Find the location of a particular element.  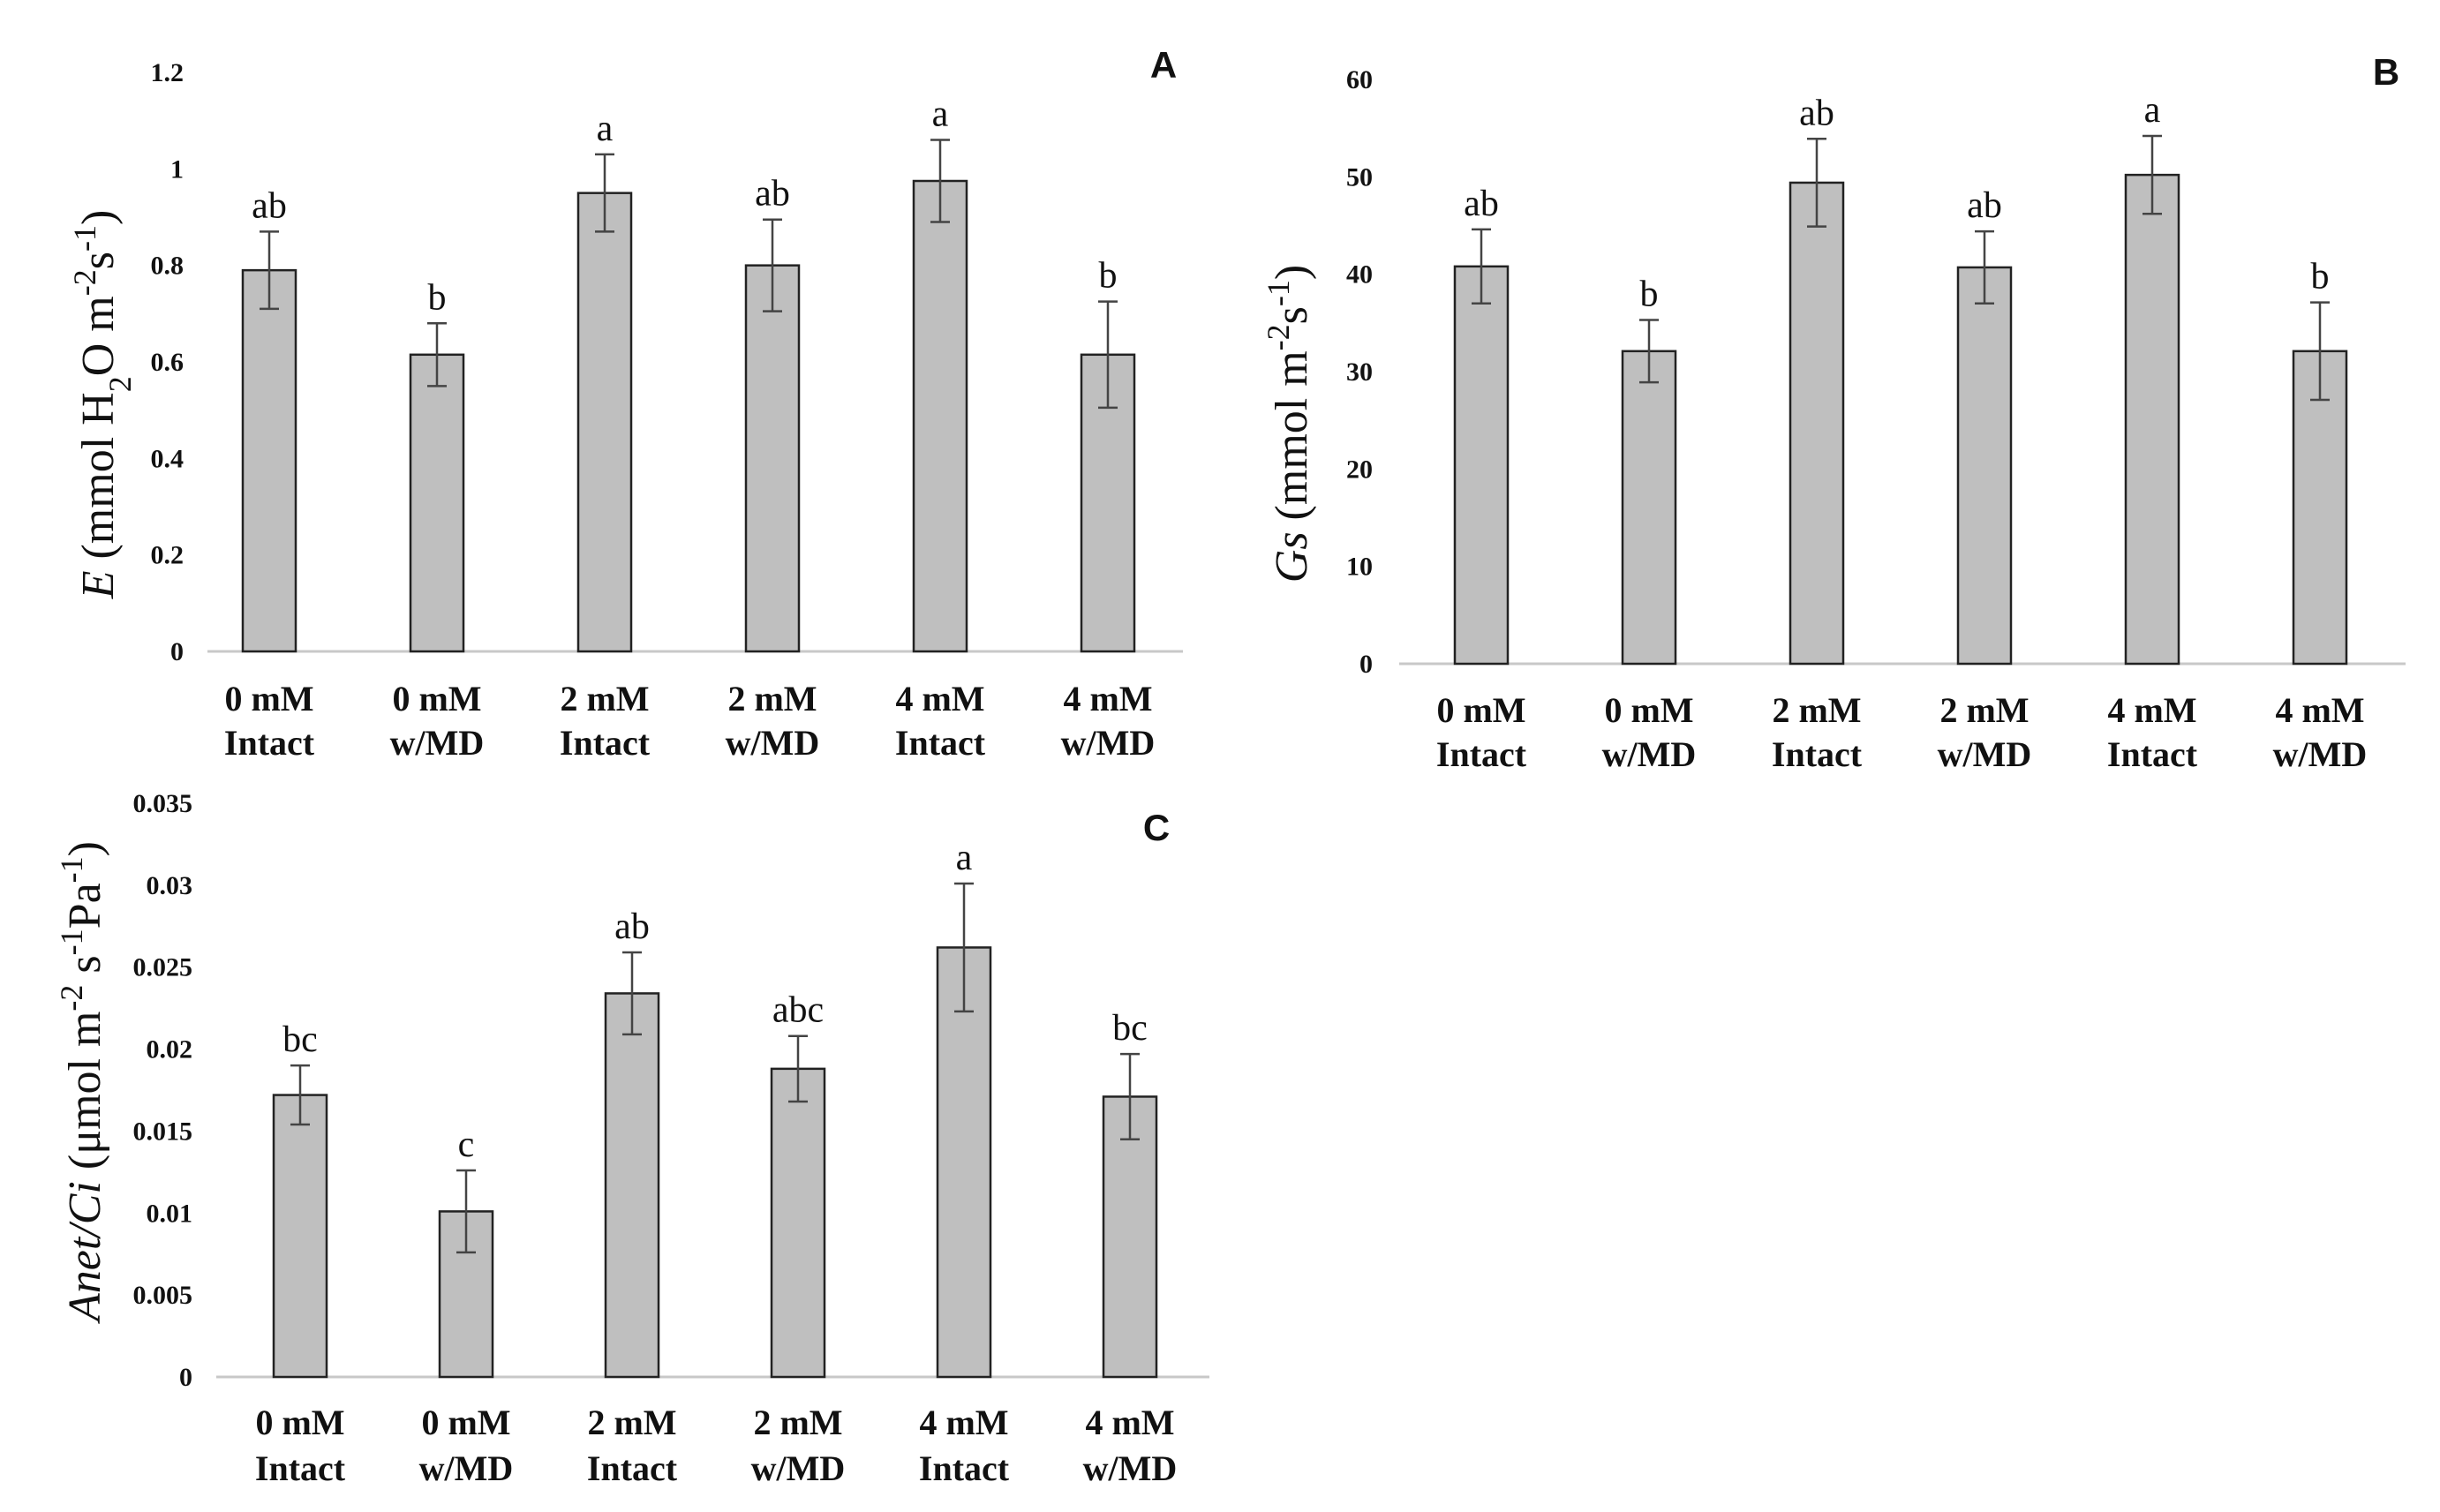

ylabel-text: (mmol m is located at coordinates (1292, 440).